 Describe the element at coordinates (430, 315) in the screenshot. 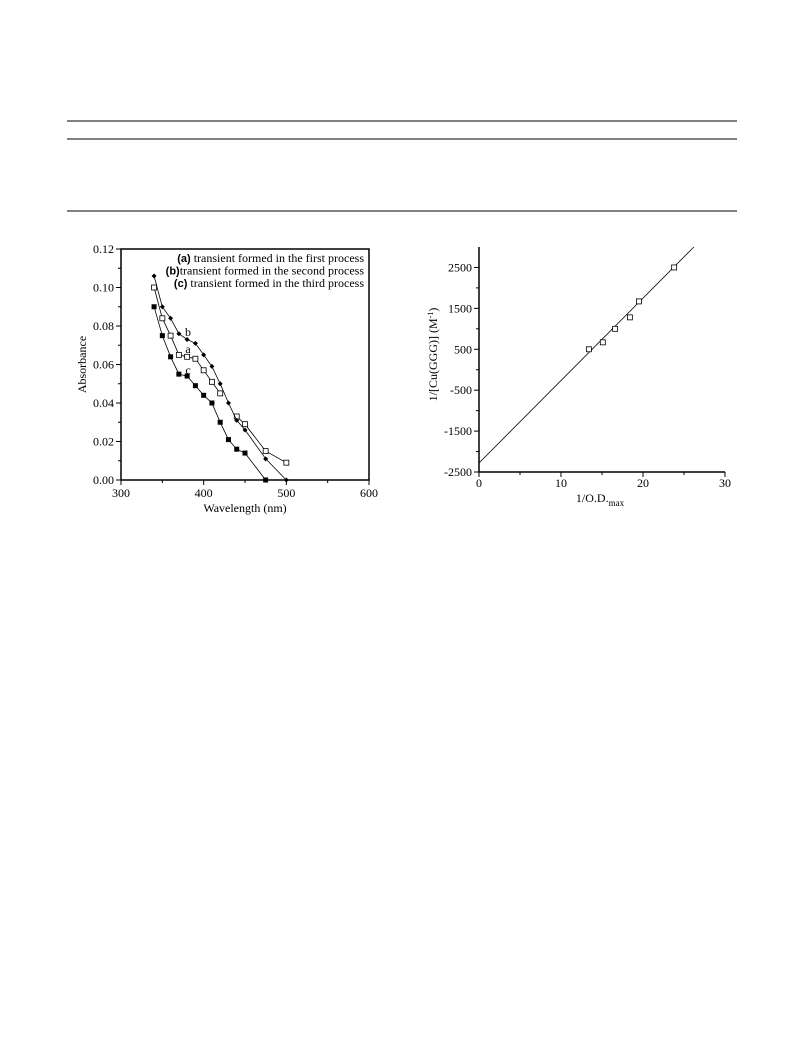

I see `y-axis-label-sup: -1` at that location.